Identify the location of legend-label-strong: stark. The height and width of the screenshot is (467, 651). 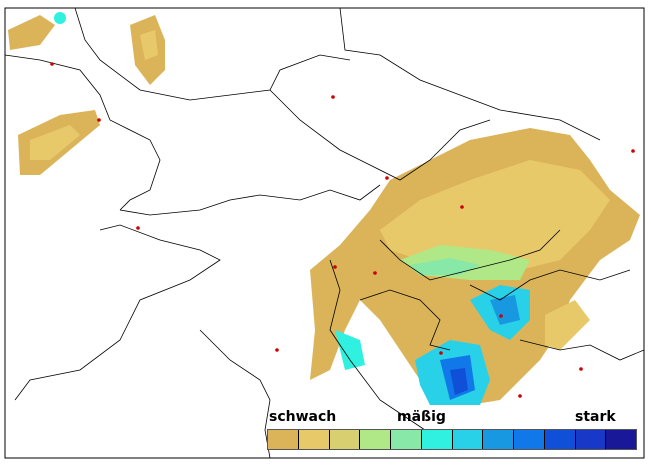
(595, 417).